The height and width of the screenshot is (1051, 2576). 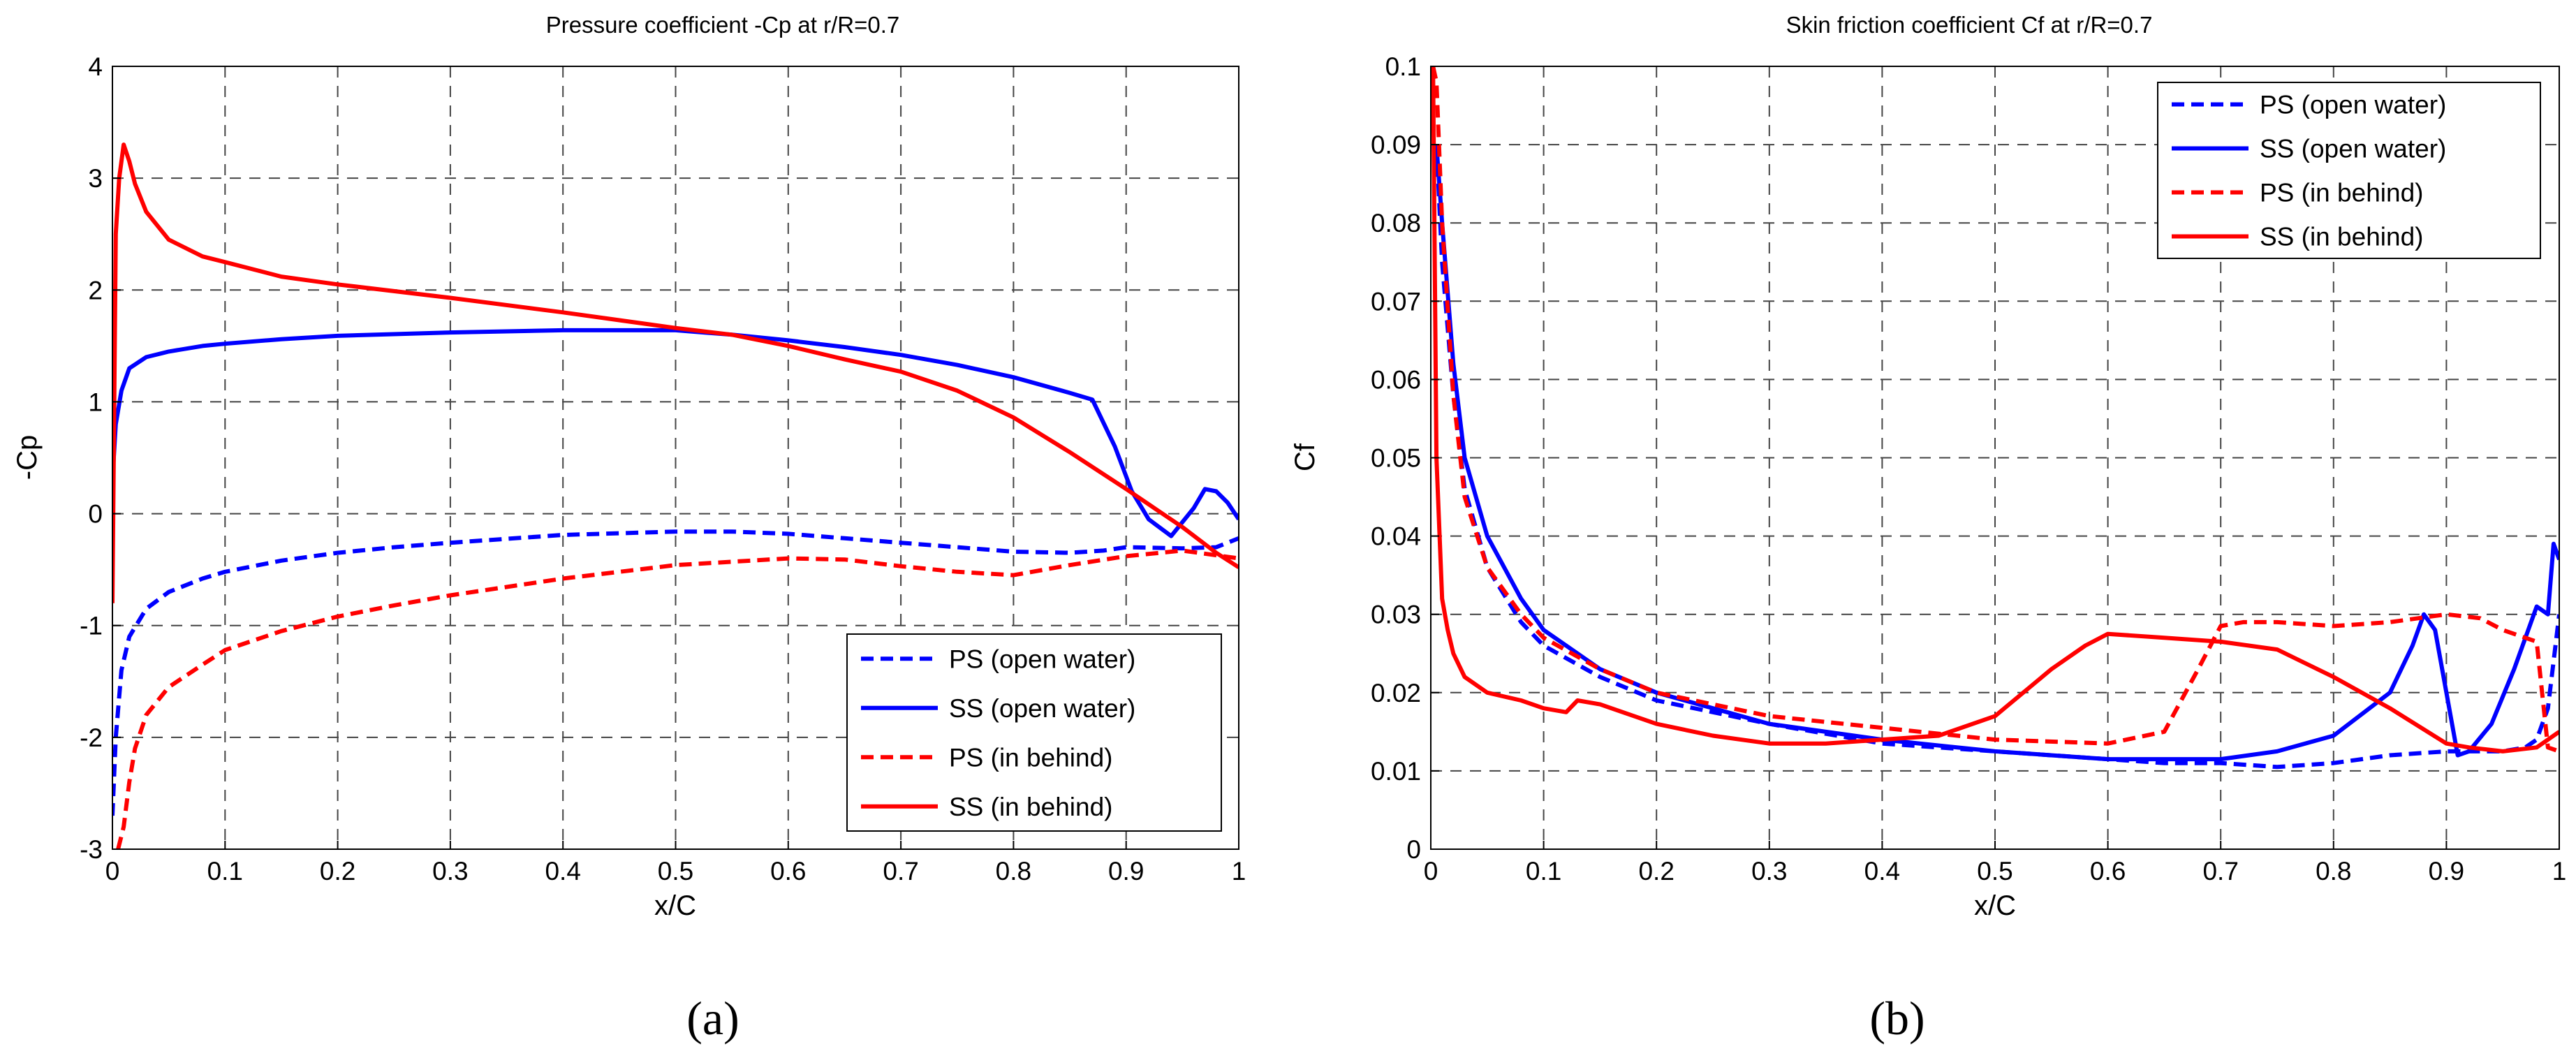 I want to click on chart-b-legend-box, so click(x=2349, y=170).